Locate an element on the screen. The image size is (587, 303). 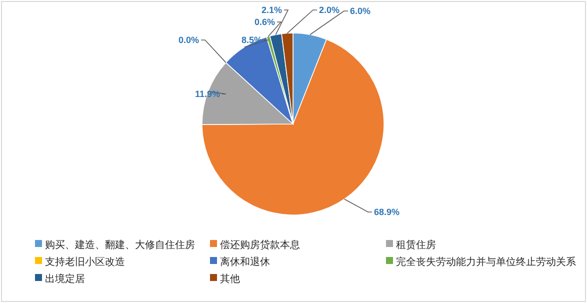
legend-label: 偿还购房贷款本息 is located at coordinates (260, 245).